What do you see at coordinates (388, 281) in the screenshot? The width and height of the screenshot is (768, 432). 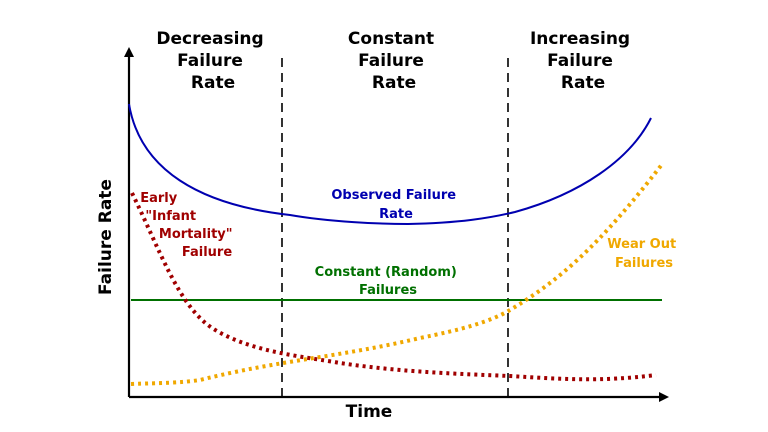 I see `constant-failure-label: Constant (Random) Failures` at bounding box center [388, 281].